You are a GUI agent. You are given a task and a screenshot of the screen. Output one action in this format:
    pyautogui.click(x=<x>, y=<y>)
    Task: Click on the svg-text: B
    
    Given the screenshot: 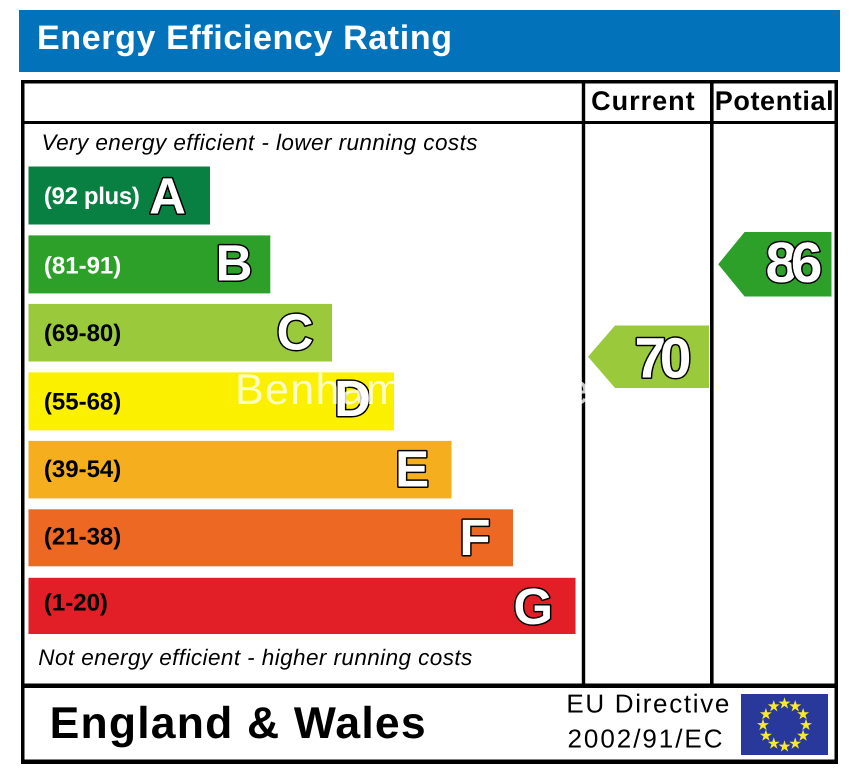 What is the action you would take?
    pyautogui.click(x=234, y=263)
    